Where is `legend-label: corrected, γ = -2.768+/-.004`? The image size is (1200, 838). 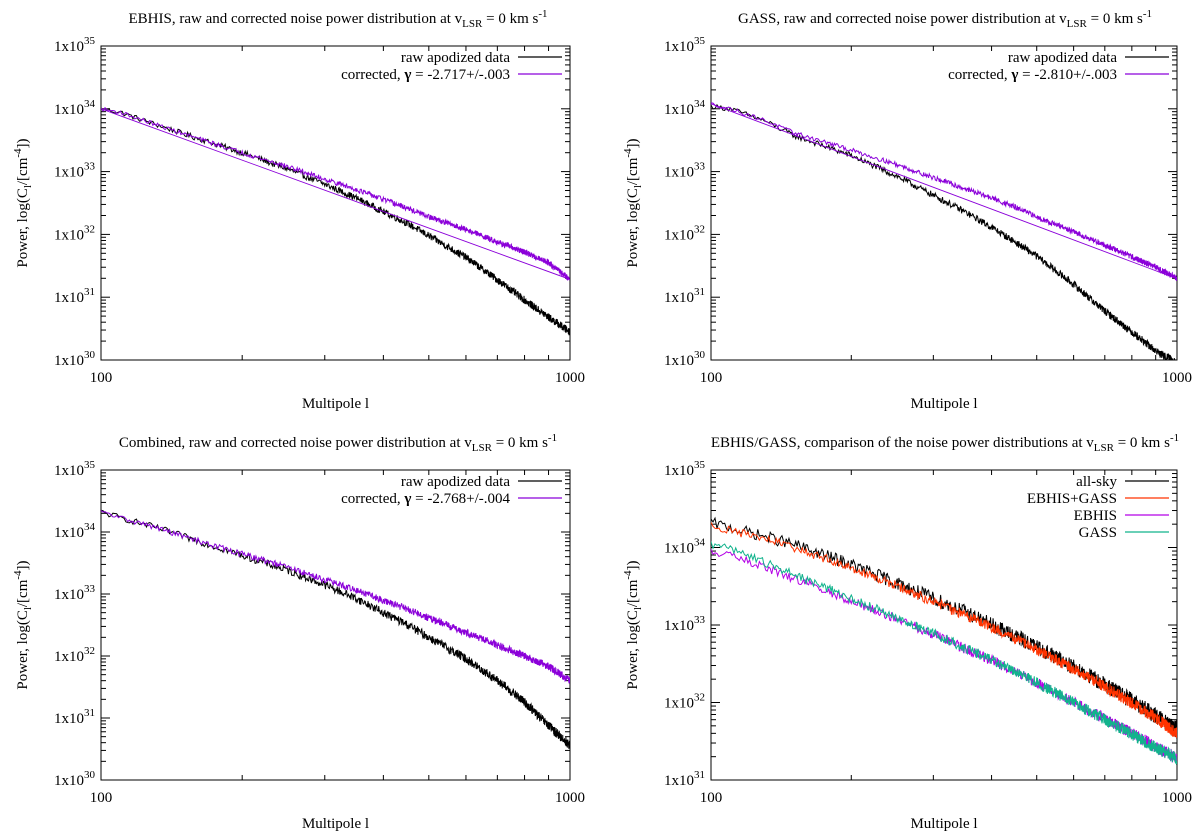
legend-label: corrected, γ = -2.768+/-.004 is located at coordinates (425, 499).